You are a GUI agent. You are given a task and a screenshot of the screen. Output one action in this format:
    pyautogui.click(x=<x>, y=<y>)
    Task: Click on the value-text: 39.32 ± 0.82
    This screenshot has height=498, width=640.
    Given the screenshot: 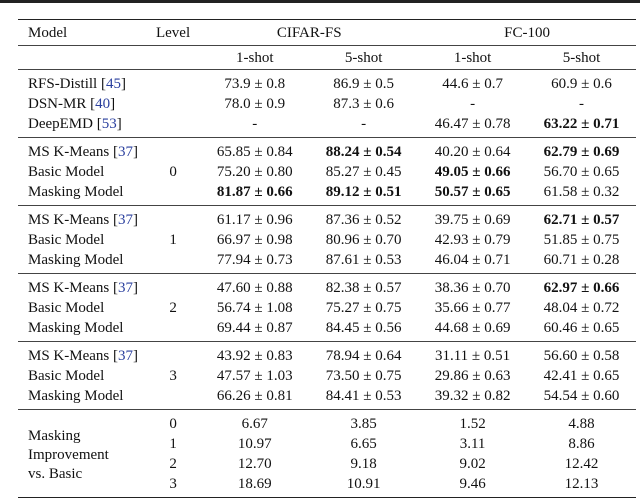 What is the action you would take?
    pyautogui.click(x=472, y=396)
    